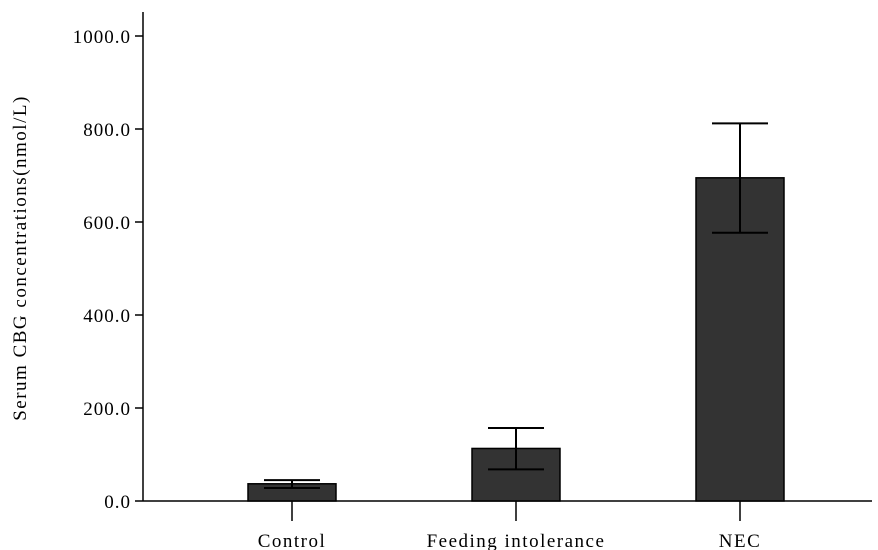 This screenshot has height=550, width=878. Describe the element at coordinates (516, 540) in the screenshot. I see `x-tick-label: Feeding intolerance` at that location.